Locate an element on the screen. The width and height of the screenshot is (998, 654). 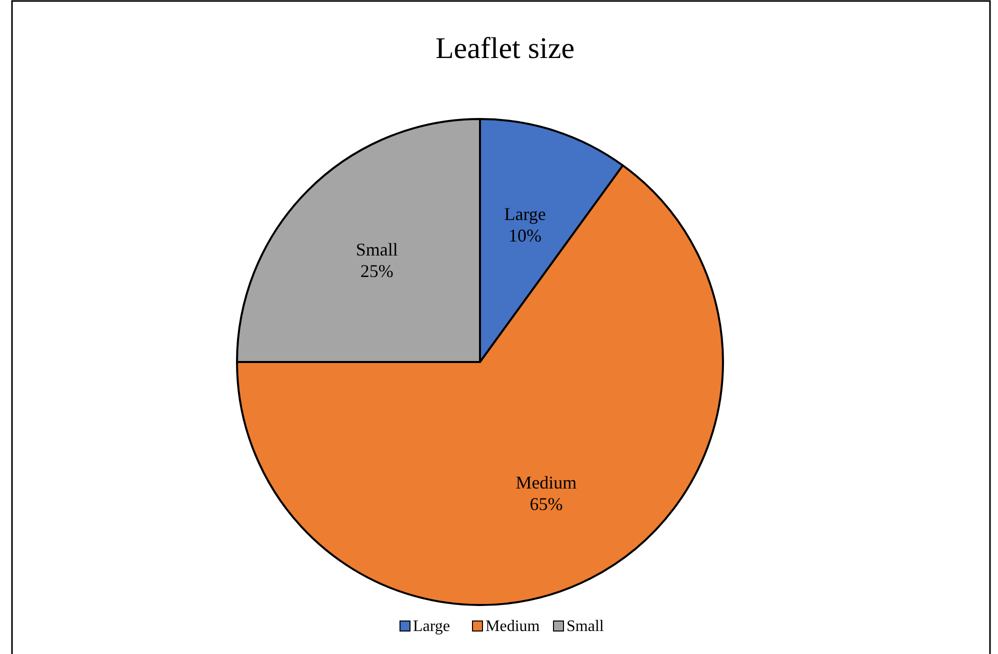
slice-label: Small is located at coordinates (377, 249).